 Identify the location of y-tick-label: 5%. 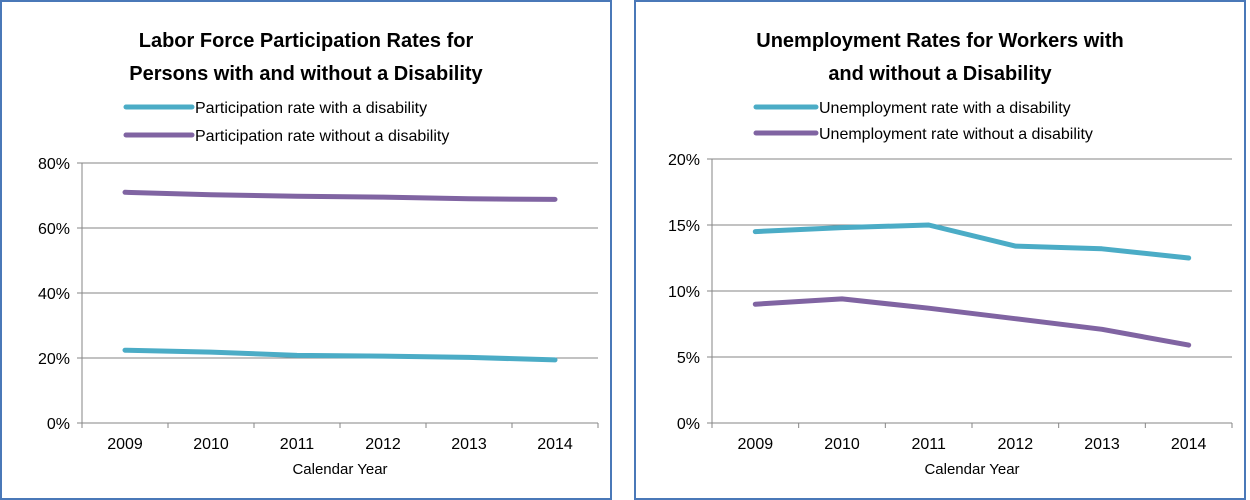
(688, 358).